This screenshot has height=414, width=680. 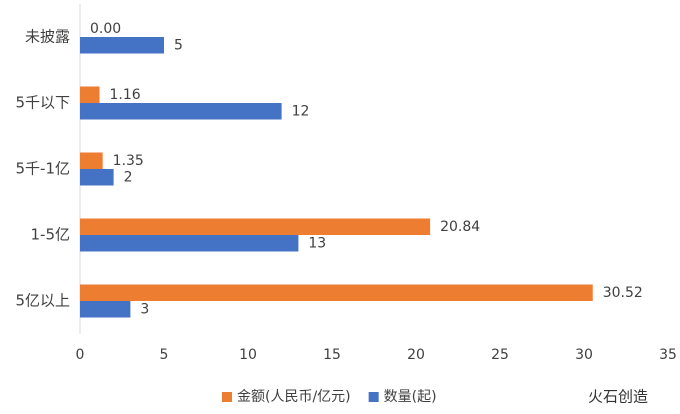 I want to click on value-label: 1.16, so click(x=124, y=95).